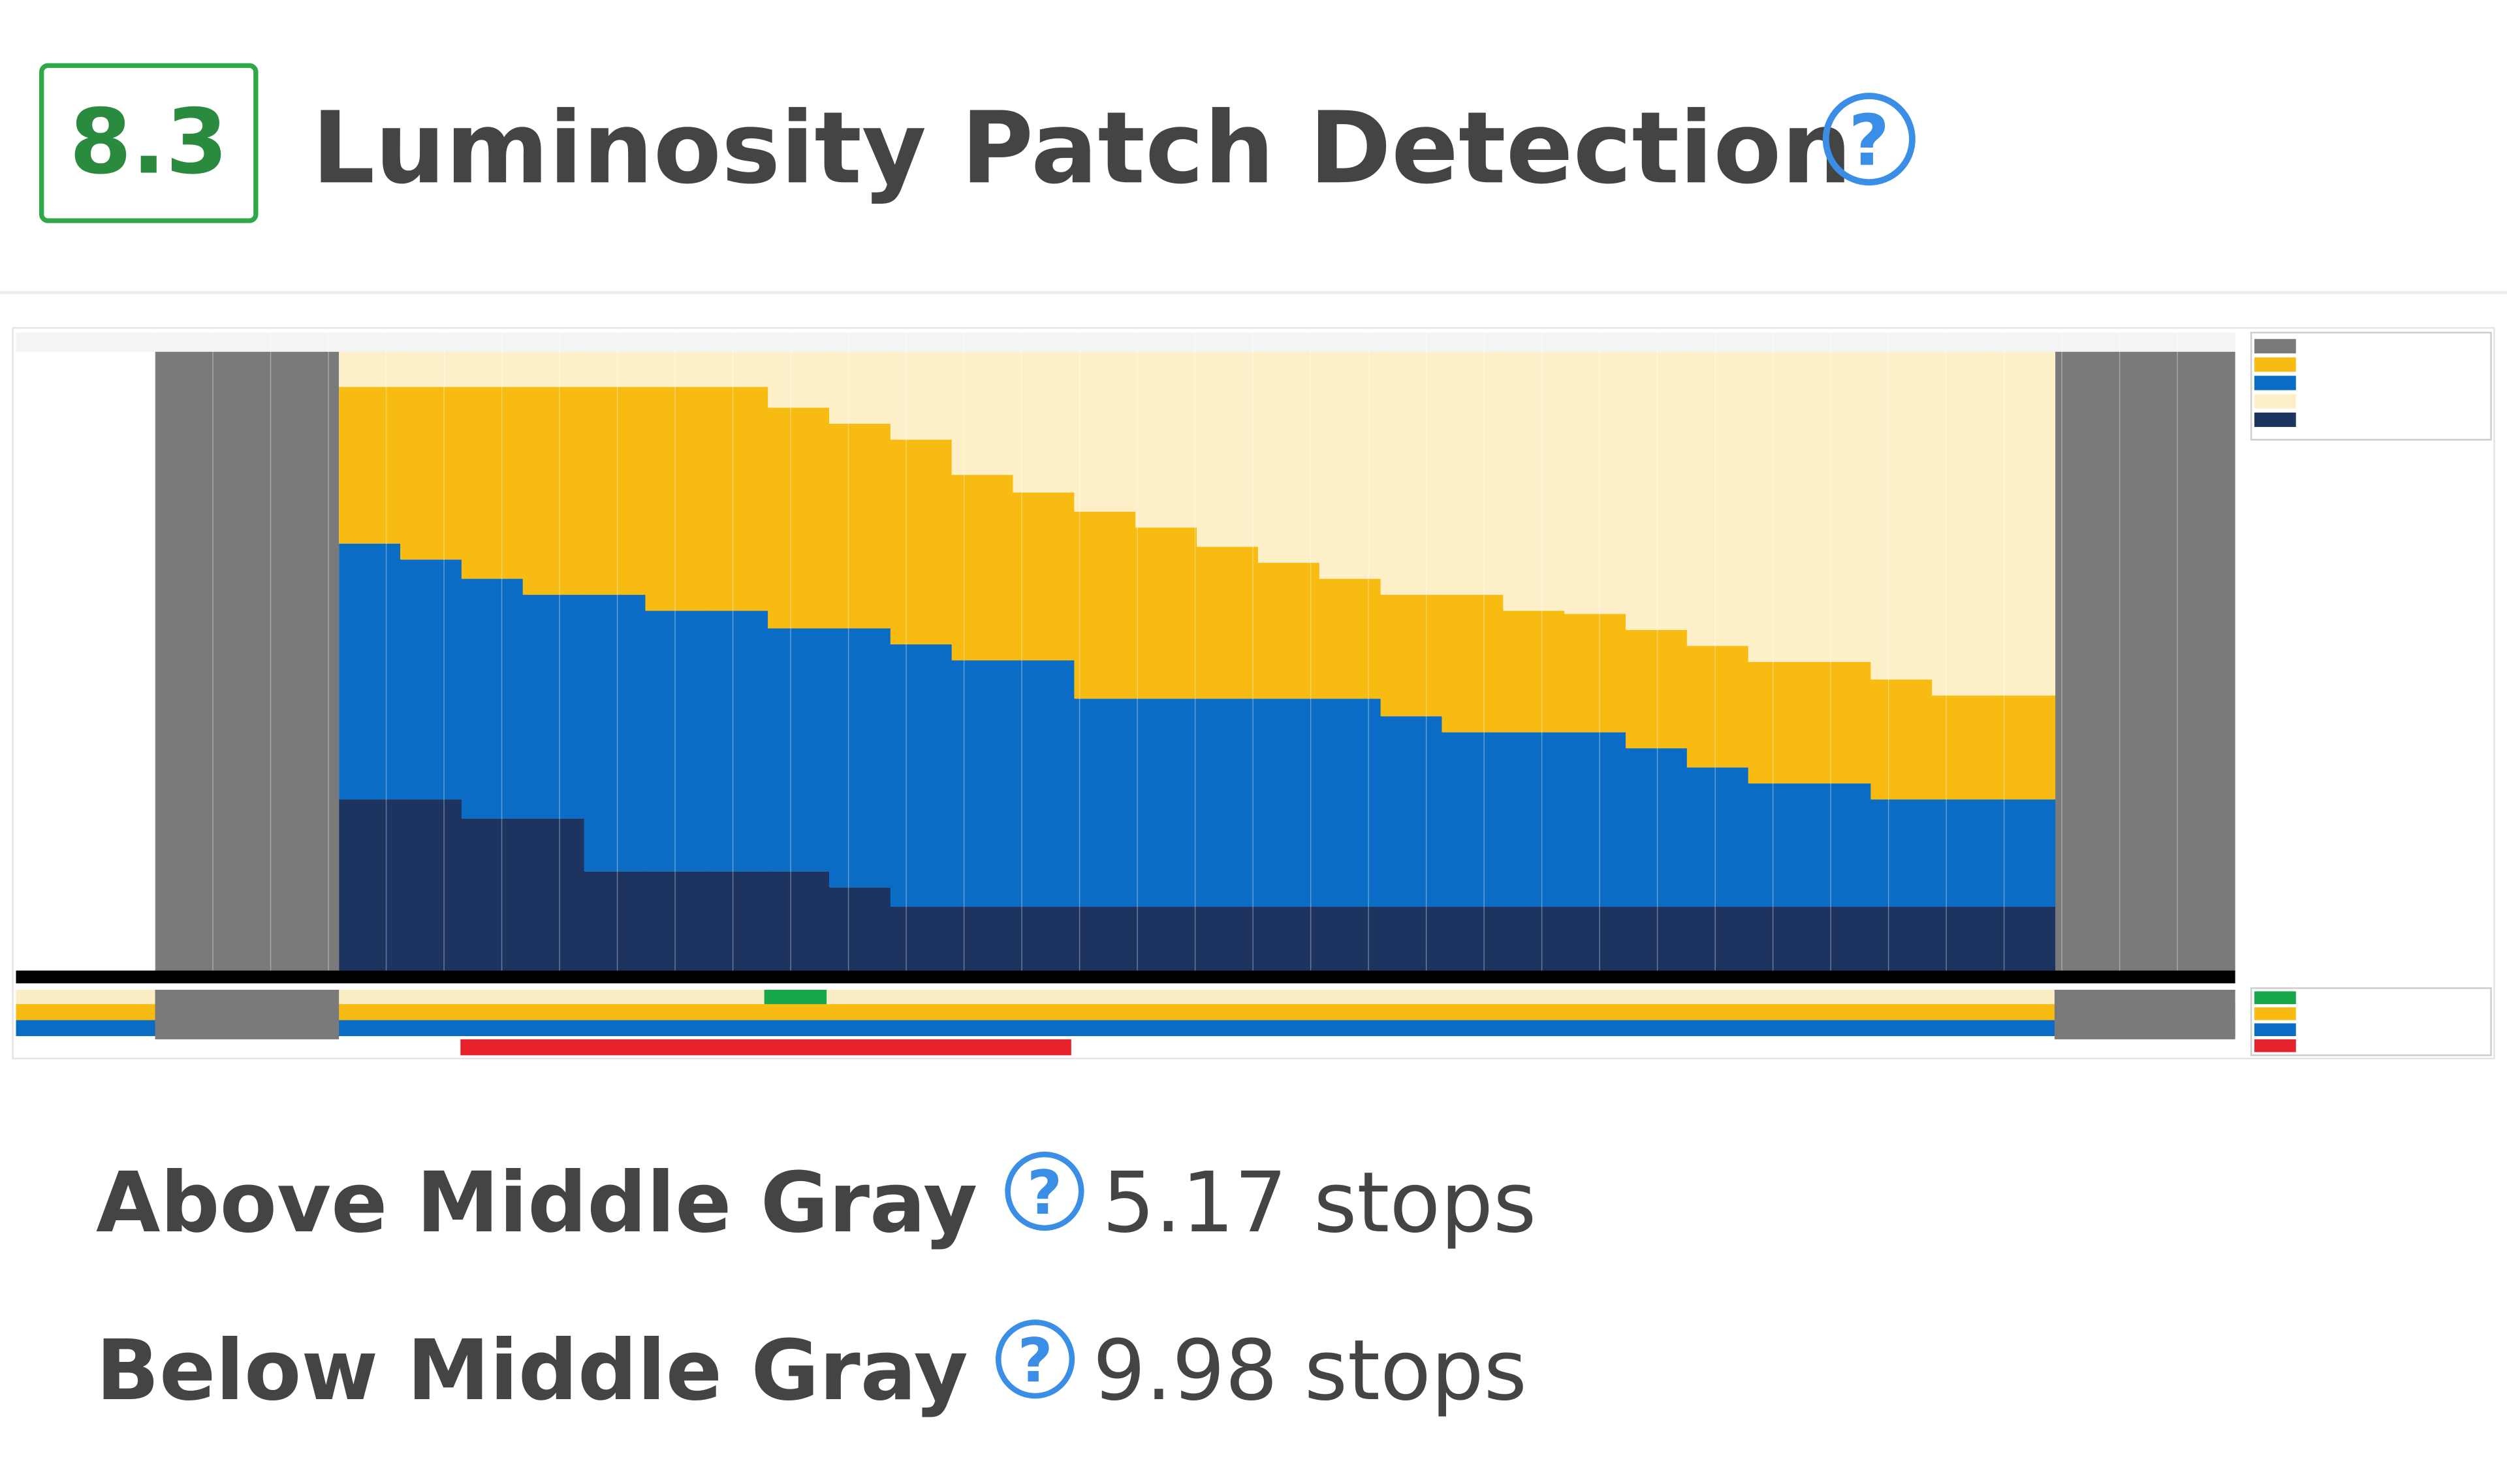 This screenshot has width=2507, height=1484. I want to click on help-circle, so click(1044, 1191).